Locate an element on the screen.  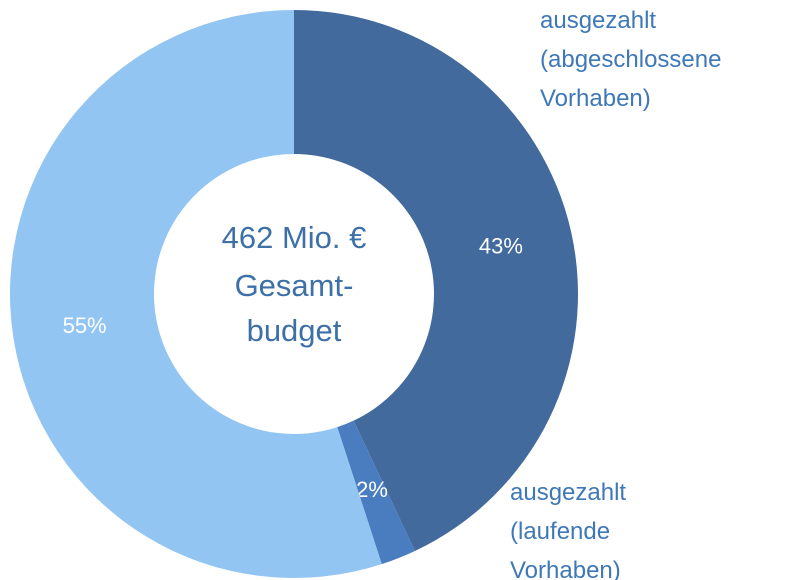
value-label: 55% is located at coordinates (85, 325).